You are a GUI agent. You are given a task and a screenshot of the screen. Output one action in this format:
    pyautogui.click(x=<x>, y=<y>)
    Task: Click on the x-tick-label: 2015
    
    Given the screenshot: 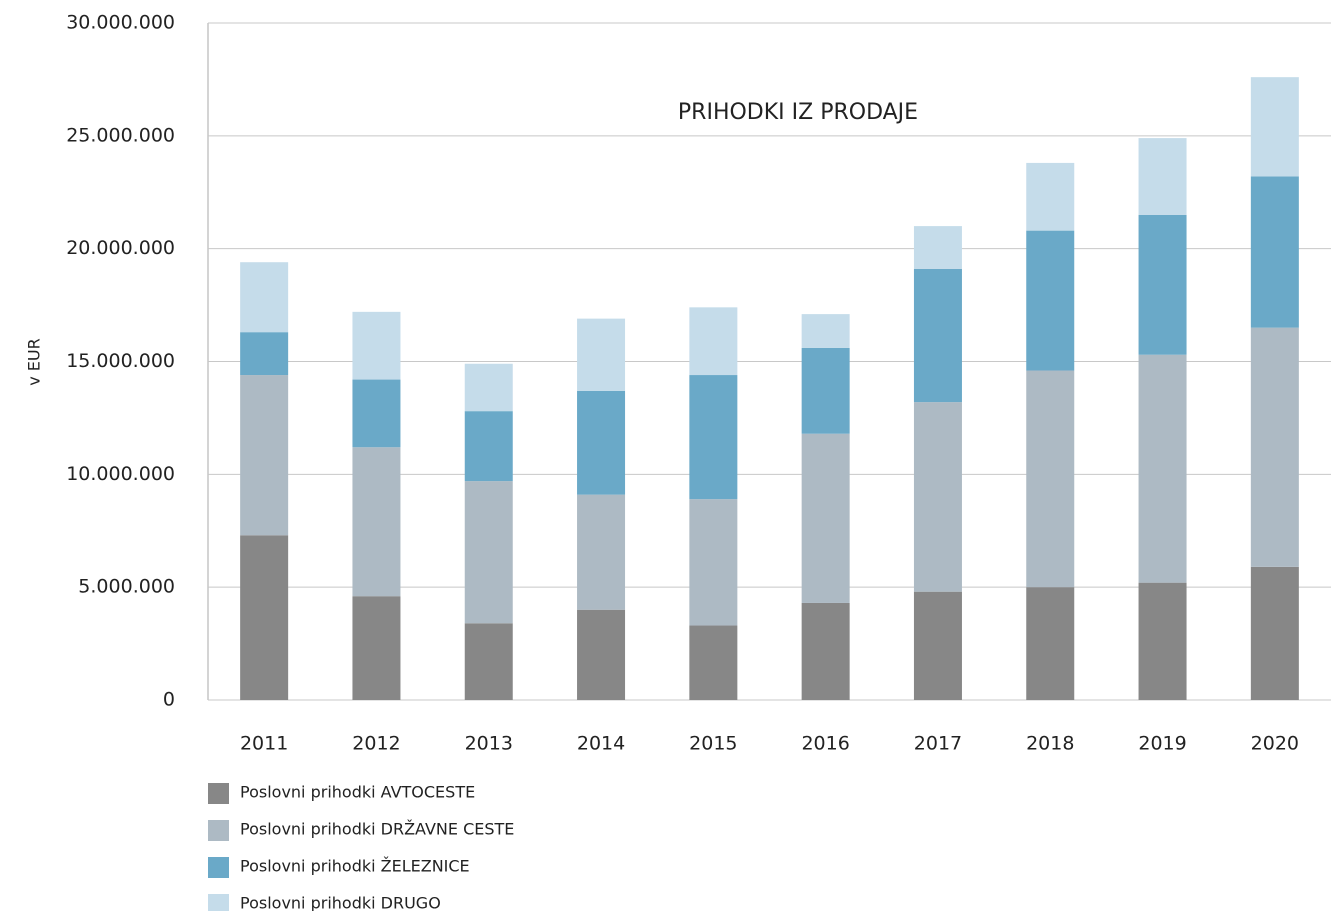 What is the action you would take?
    pyautogui.click(x=713, y=744)
    